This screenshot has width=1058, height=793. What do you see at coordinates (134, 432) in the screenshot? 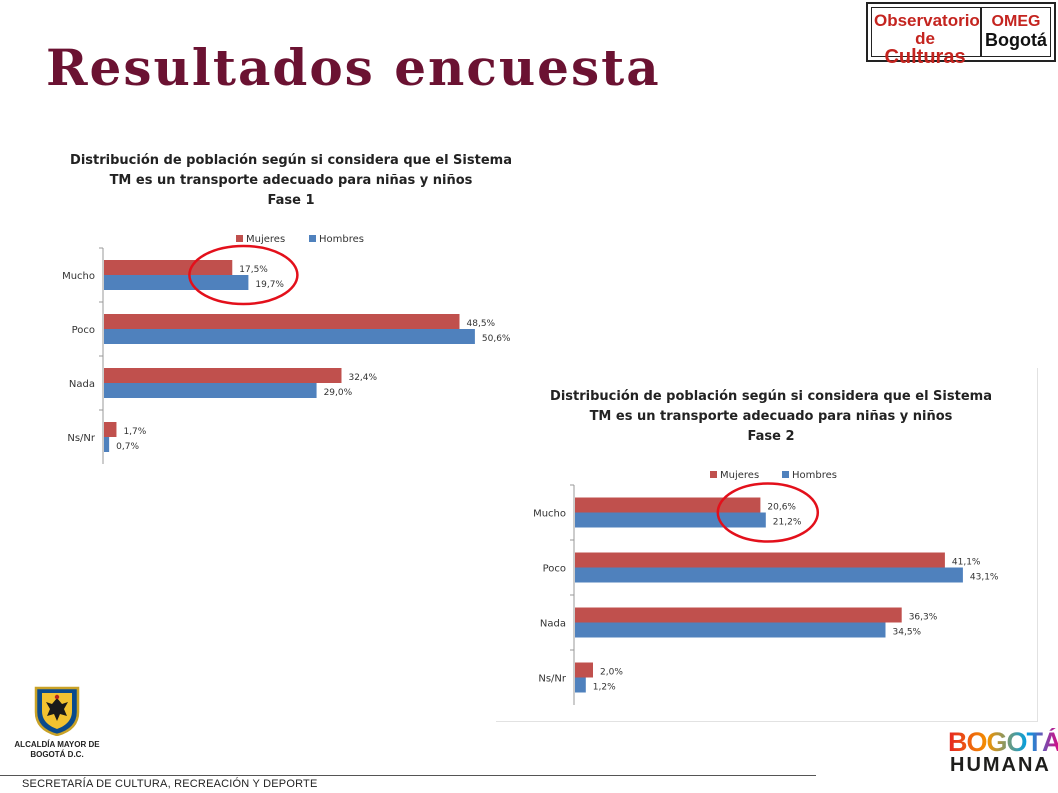
I see `data-label: 1,7%` at bounding box center [134, 432].